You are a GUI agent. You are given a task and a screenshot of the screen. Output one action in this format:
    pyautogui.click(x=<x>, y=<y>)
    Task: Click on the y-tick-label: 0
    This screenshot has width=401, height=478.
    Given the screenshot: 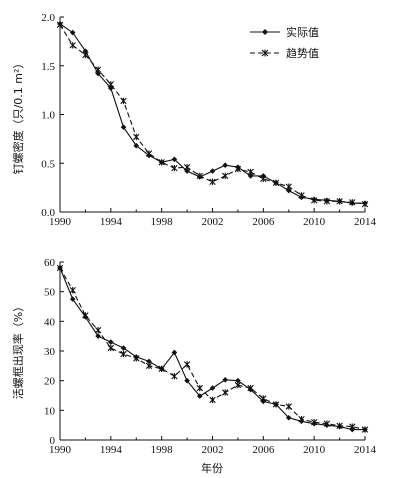 What is the action you would take?
    pyautogui.click(x=53, y=441)
    